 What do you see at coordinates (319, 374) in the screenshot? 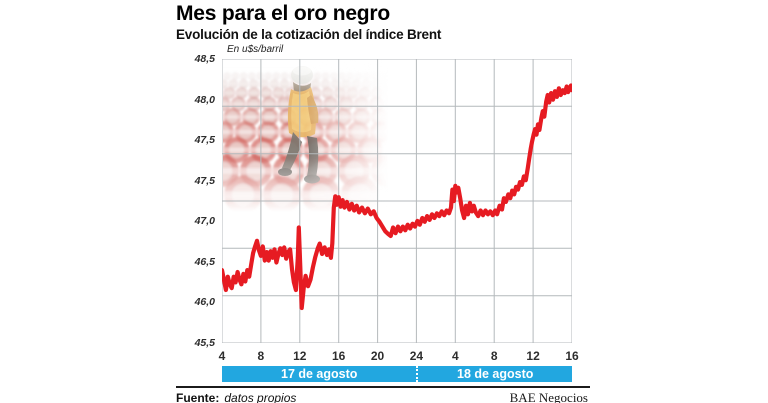
I see `date-band-17-de-agosto: 17 de agosto` at bounding box center [319, 374].